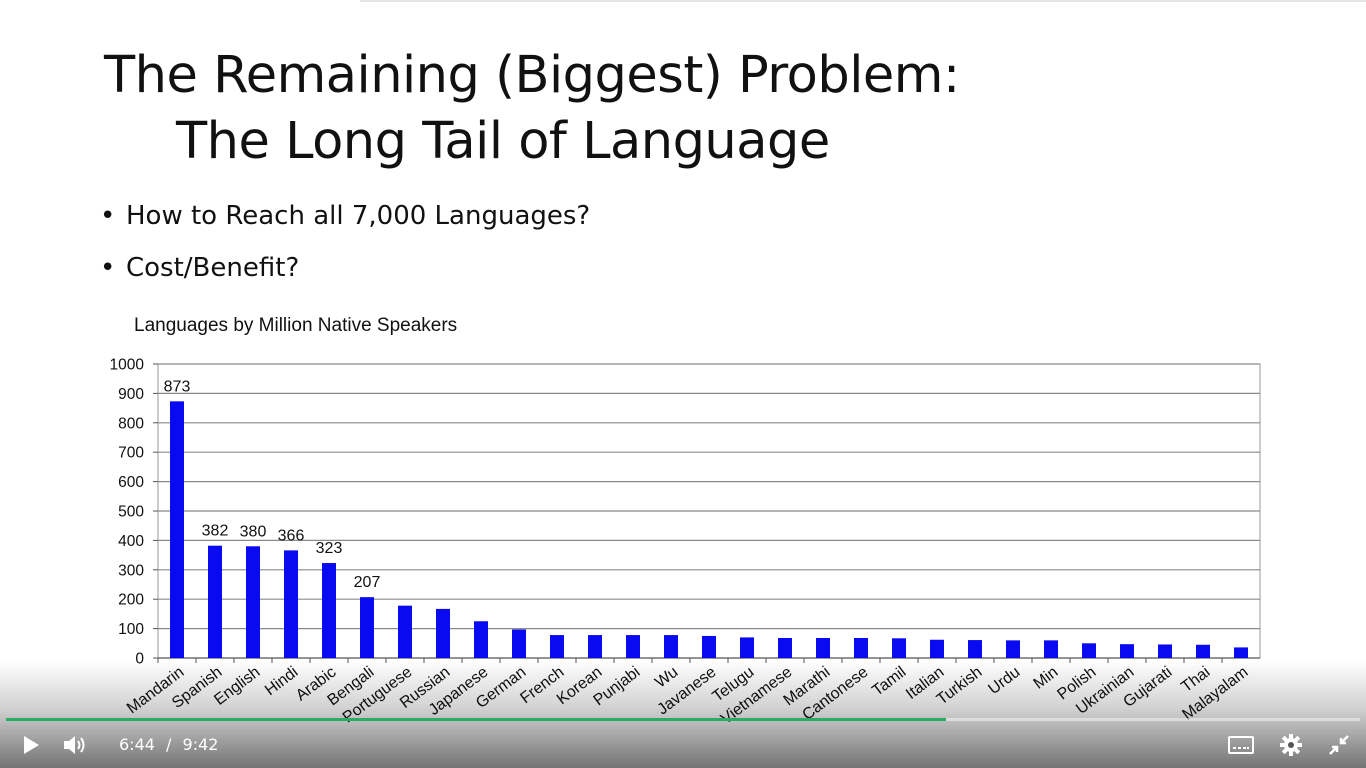 The image size is (1366, 768). Describe the element at coordinates (200, 744) in the screenshot. I see `duration: 9:42` at that location.